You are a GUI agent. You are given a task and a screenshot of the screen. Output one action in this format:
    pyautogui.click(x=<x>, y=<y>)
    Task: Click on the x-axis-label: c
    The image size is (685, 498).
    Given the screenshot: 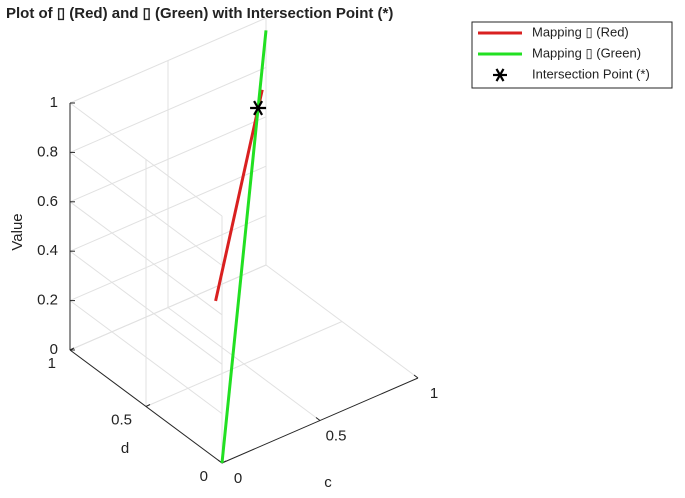 What is the action you would take?
    pyautogui.click(x=328, y=482)
    